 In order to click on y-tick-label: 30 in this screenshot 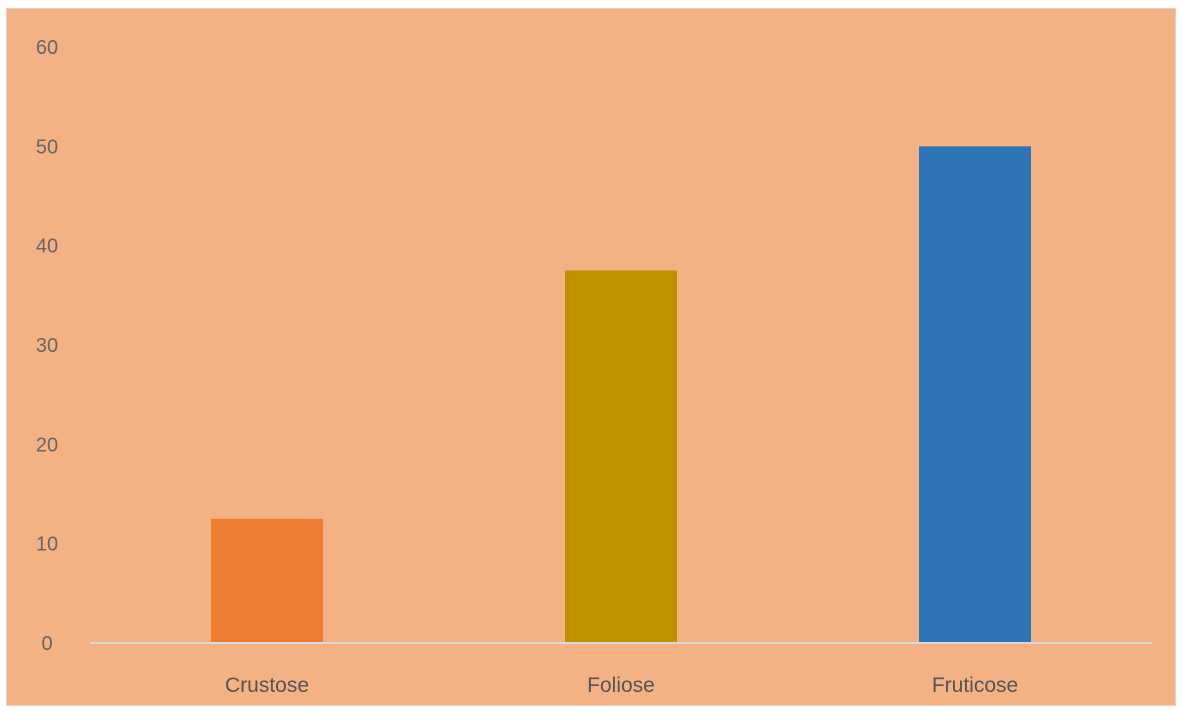, I will do `click(47, 346)`.